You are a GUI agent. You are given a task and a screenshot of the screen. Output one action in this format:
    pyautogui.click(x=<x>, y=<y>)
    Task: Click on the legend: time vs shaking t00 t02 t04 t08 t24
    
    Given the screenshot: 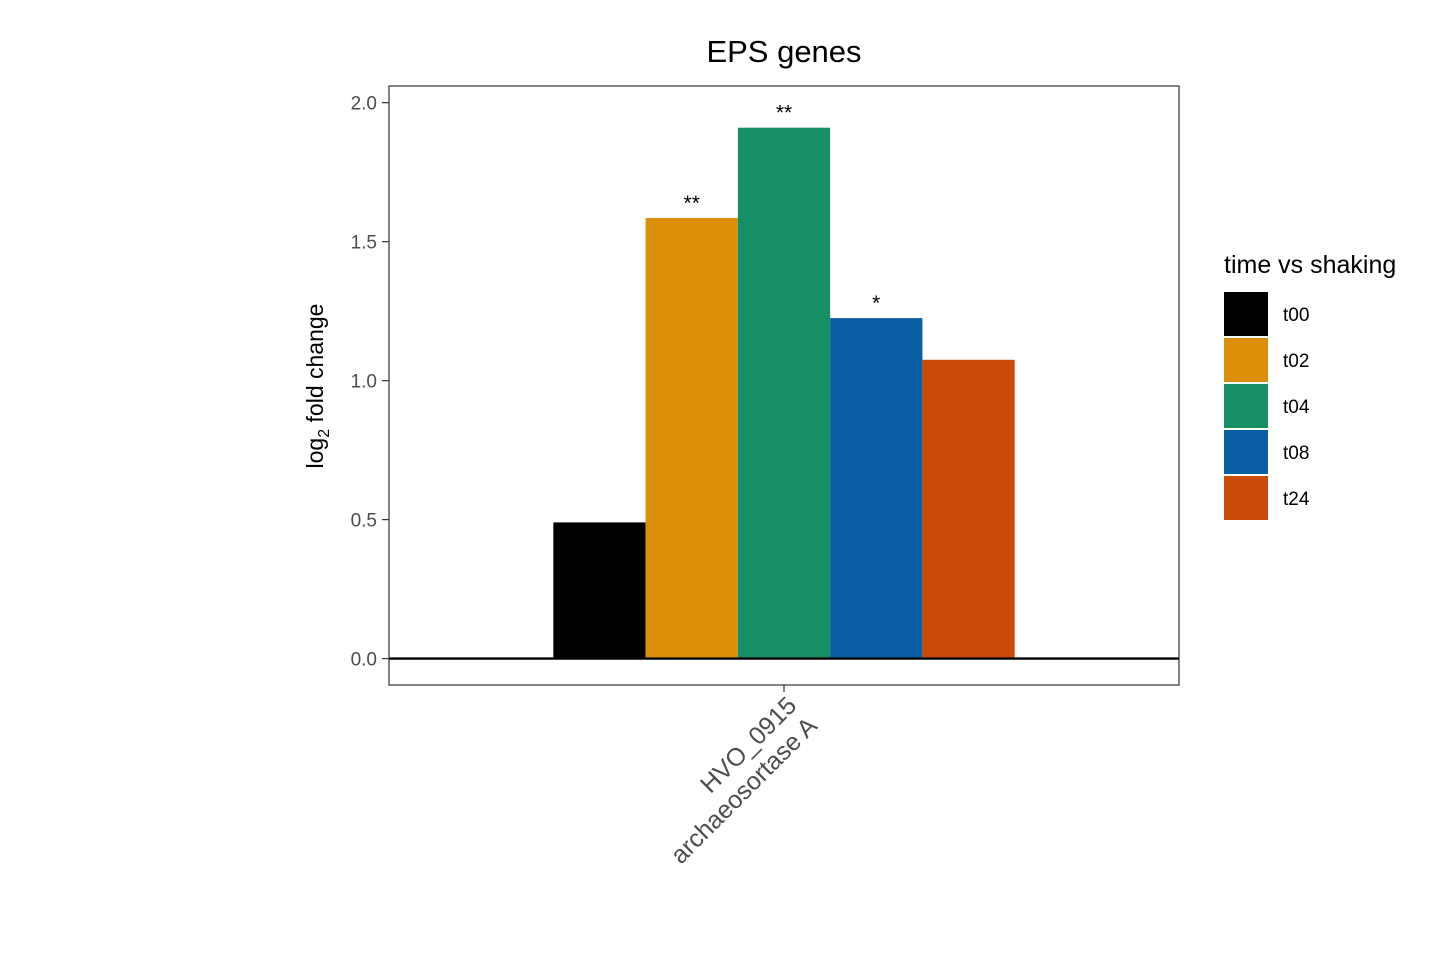 What is the action you would take?
    pyautogui.click(x=1310, y=385)
    